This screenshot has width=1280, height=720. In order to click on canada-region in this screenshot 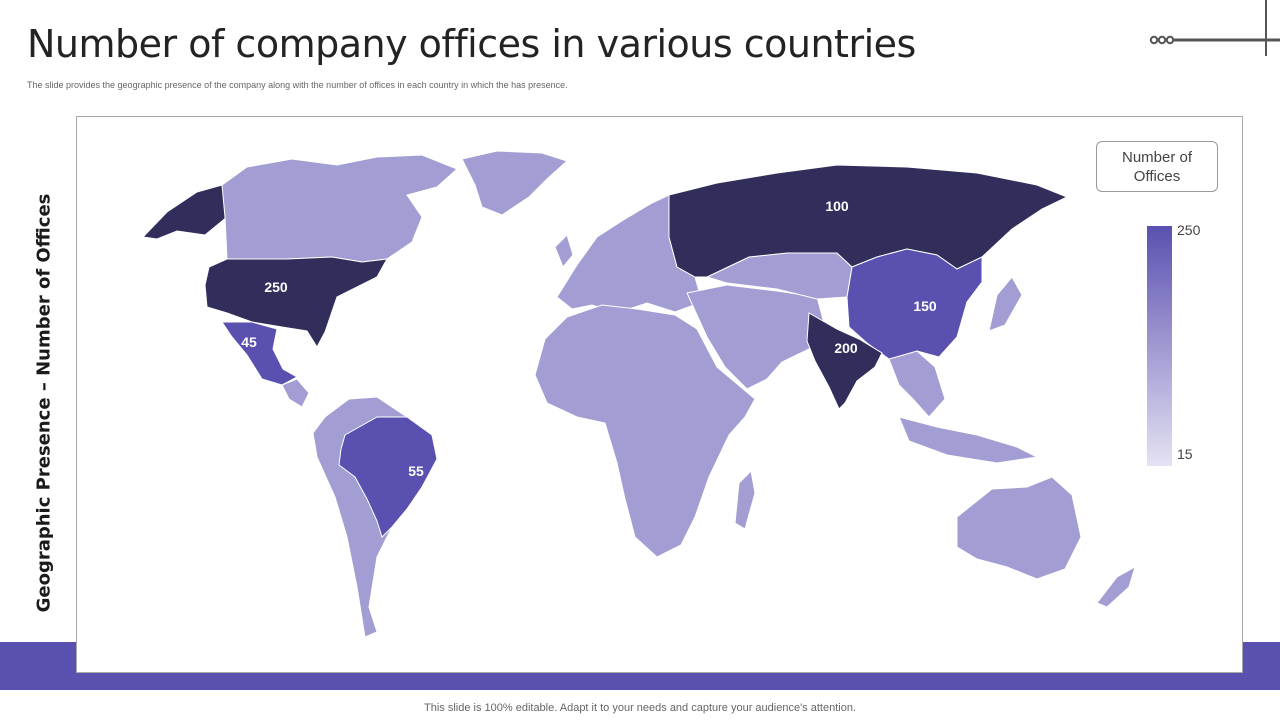, I will do `click(339, 208)`.